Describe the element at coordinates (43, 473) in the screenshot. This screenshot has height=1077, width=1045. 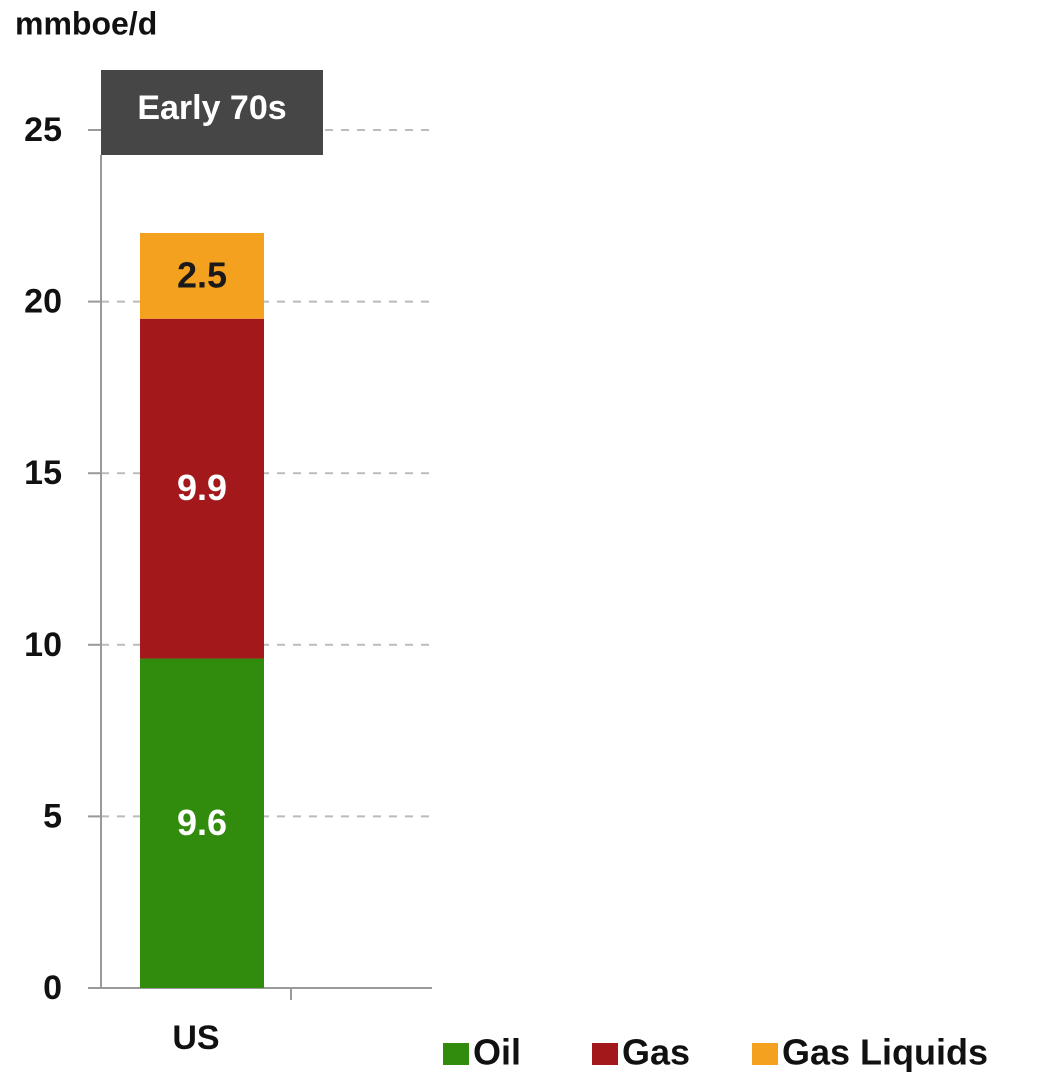
I see `y-tick-label: 15` at that location.